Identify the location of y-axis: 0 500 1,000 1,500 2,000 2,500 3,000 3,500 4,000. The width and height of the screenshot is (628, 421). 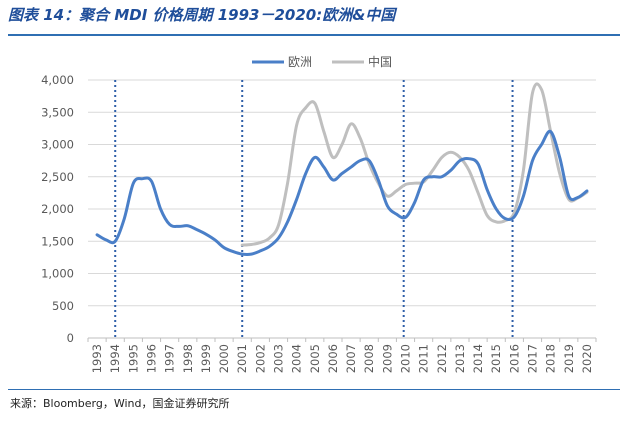
(57, 209).